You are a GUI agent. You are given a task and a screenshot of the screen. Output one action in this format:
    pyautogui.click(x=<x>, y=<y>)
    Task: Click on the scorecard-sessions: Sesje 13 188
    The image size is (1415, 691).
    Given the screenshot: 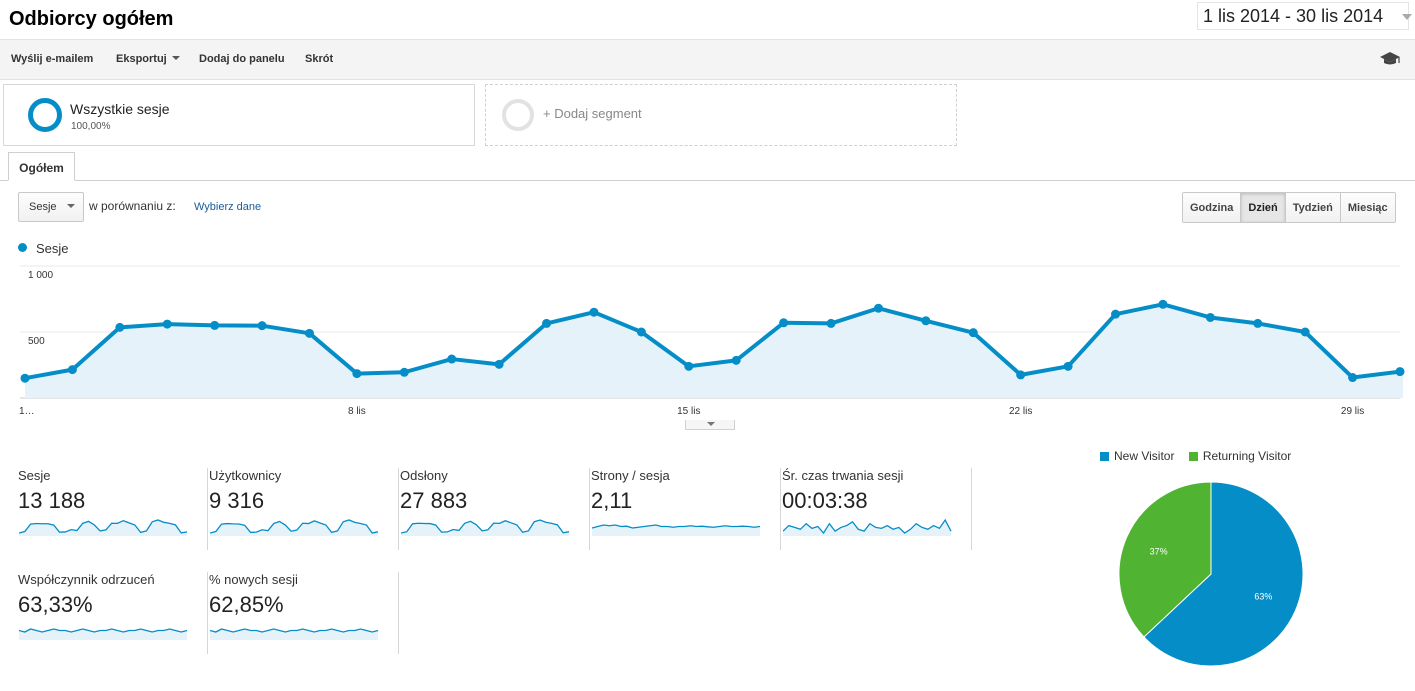 What is the action you would take?
    pyautogui.click(x=113, y=509)
    